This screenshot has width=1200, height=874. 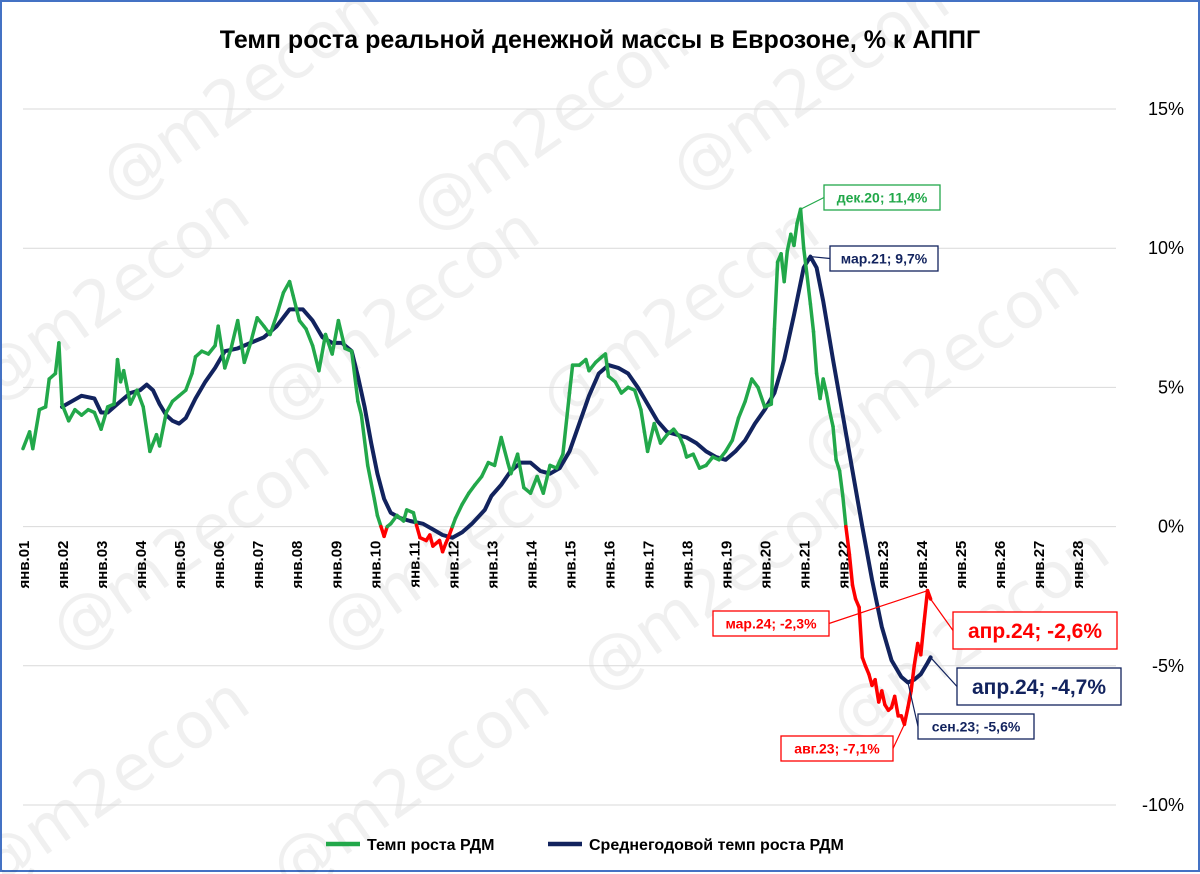 What do you see at coordinates (766, 565) in the screenshot?
I see `x-tick-label: янв.20` at bounding box center [766, 565].